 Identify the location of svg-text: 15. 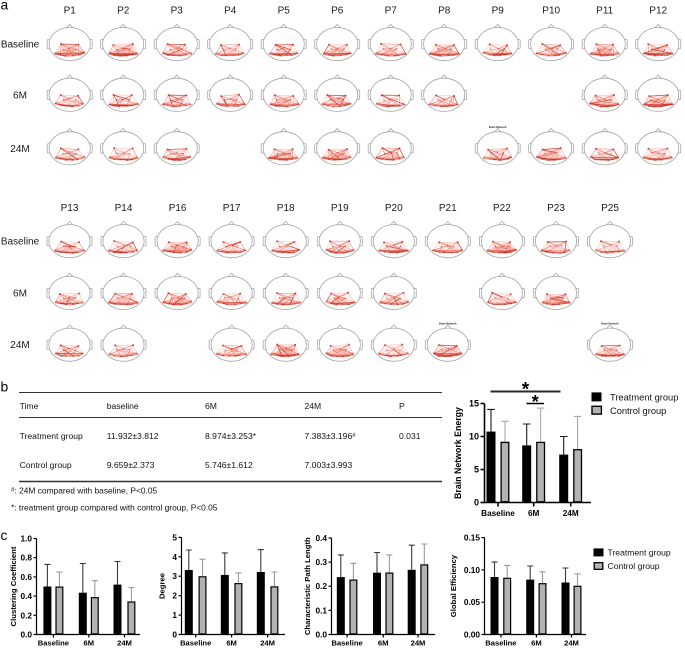
(474, 404).